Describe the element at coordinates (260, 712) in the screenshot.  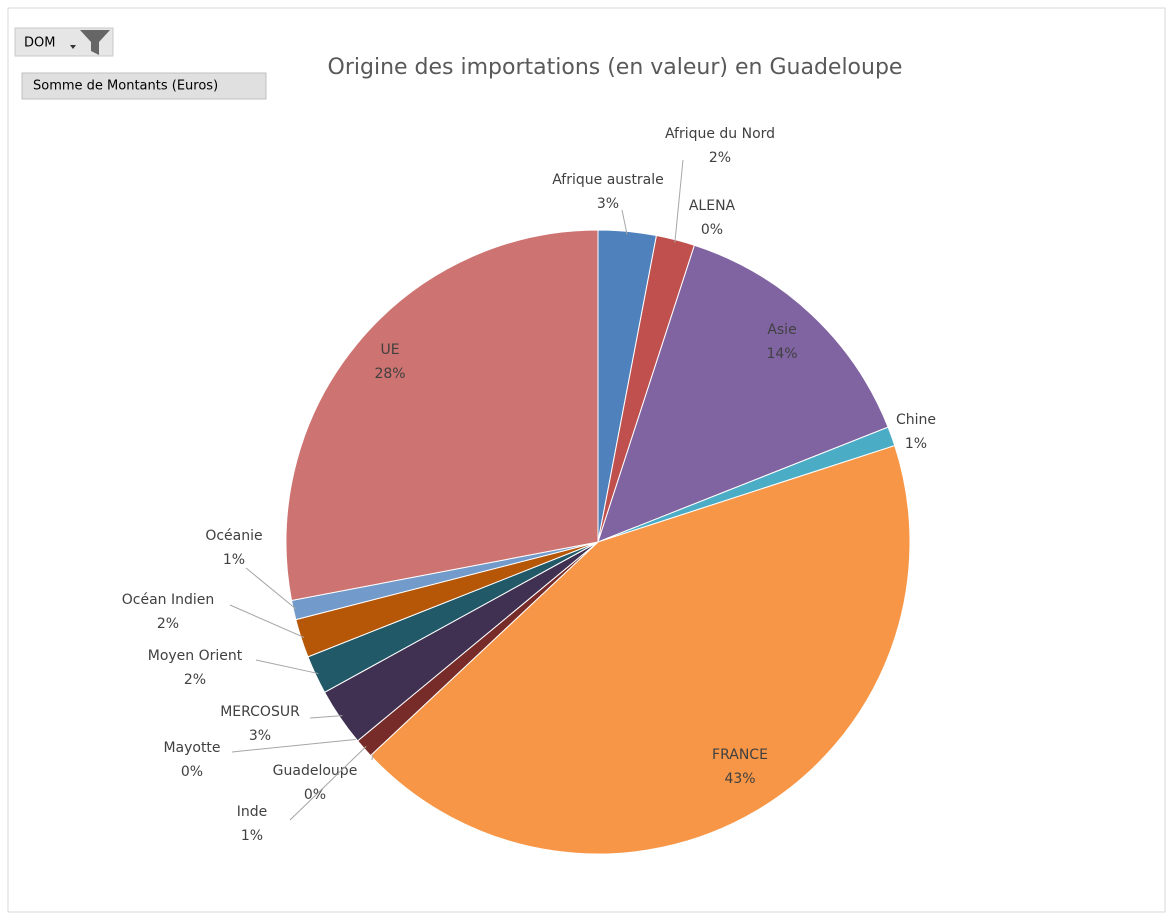
I see `data-label-name: MERCOSUR` at that location.